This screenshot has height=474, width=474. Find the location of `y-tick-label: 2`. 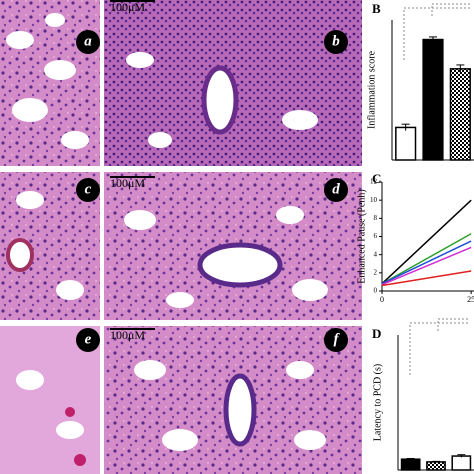

y-tick-label: 2 is located at coordinates (376, 272).